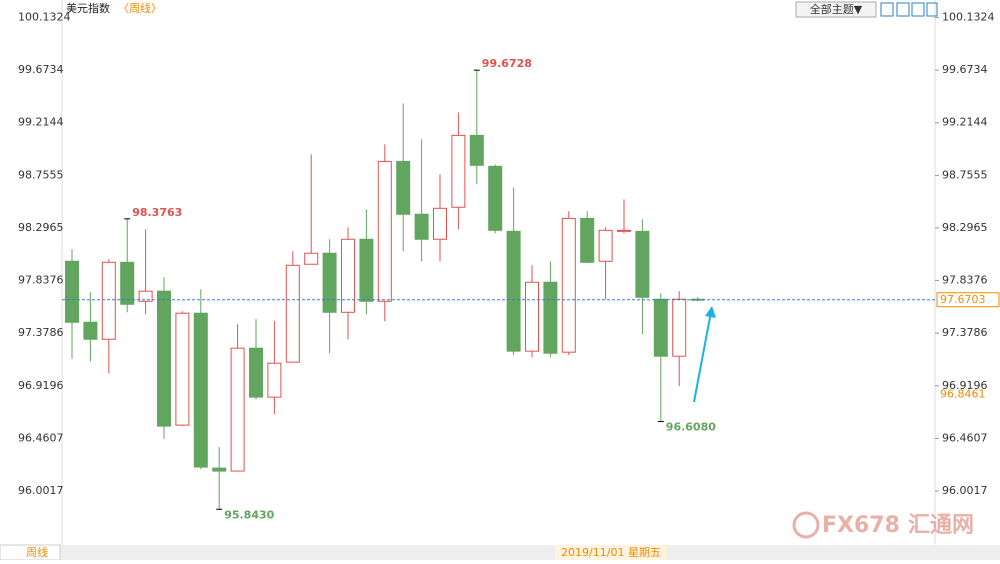 This screenshot has width=1000, height=564. Describe the element at coordinates (968, 16) in the screenshot. I see `y2-tick-label: 100.1324` at that location.